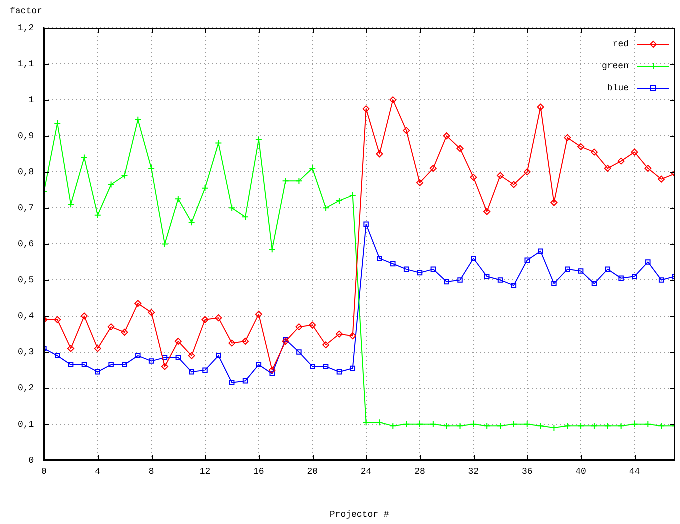 The image size is (680, 524). Describe the element at coordinates (420, 472) in the screenshot. I see `x-tick-label: 28` at that location.